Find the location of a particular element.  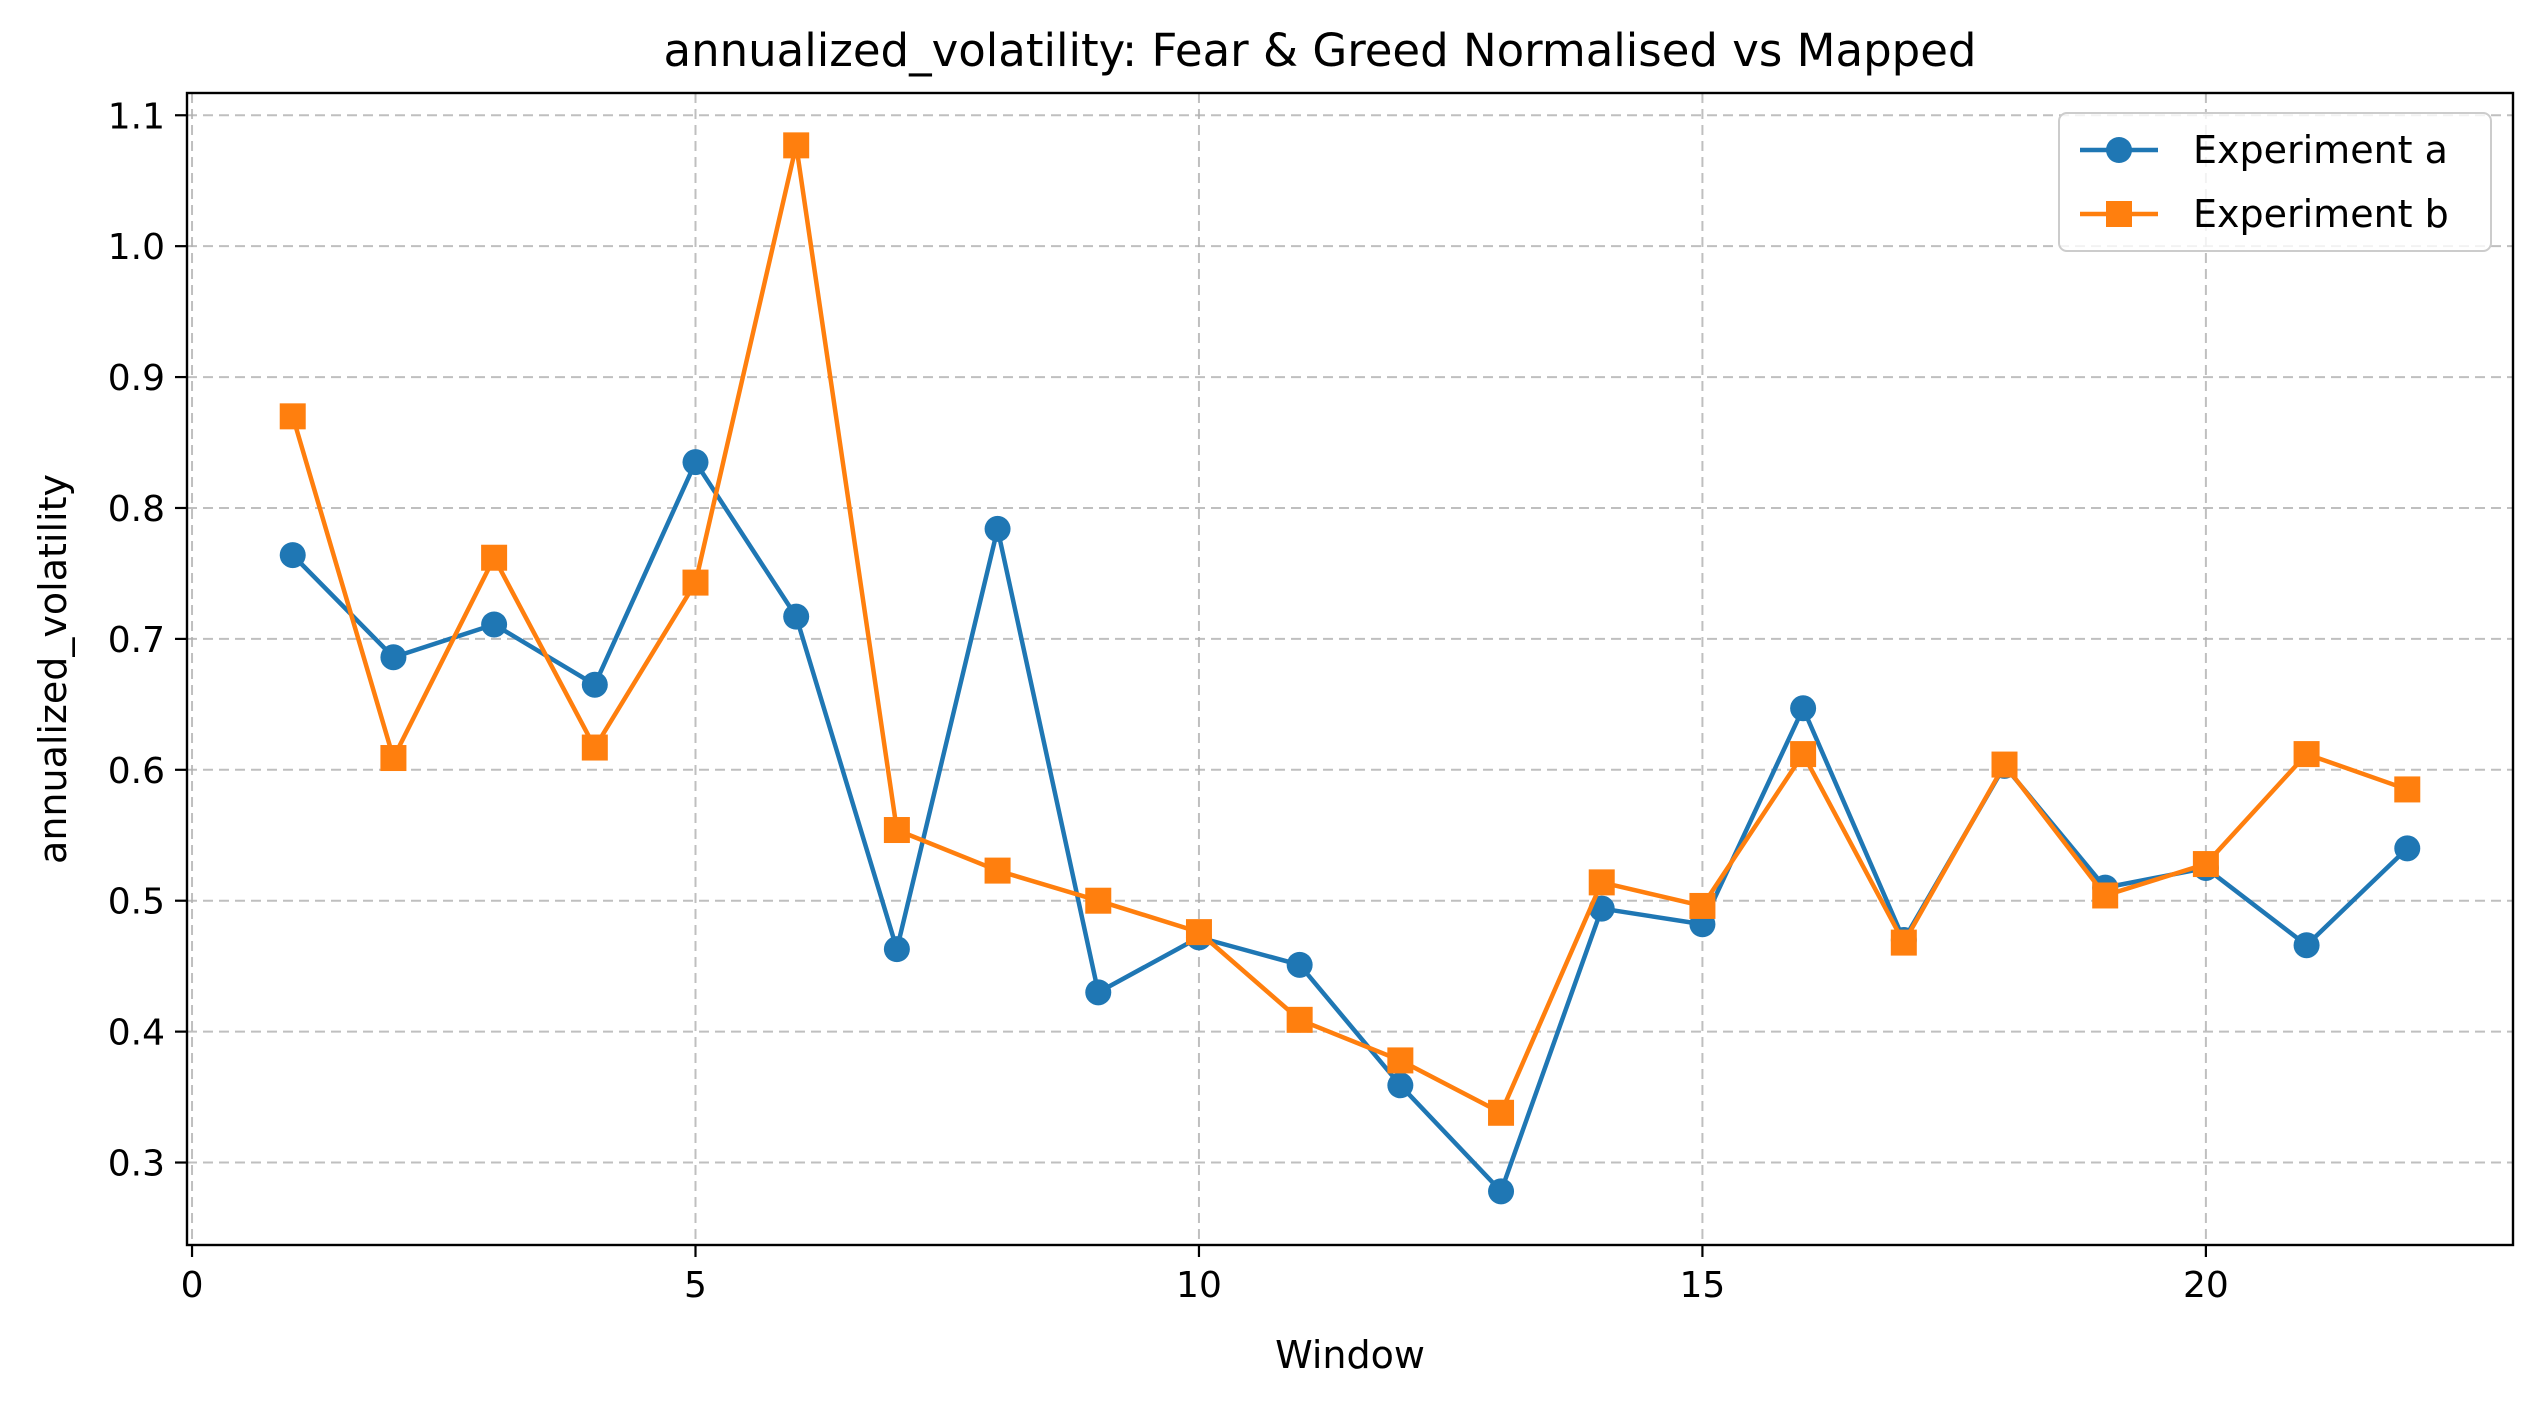

x-tick-label: 15 is located at coordinates (1703, 1285).